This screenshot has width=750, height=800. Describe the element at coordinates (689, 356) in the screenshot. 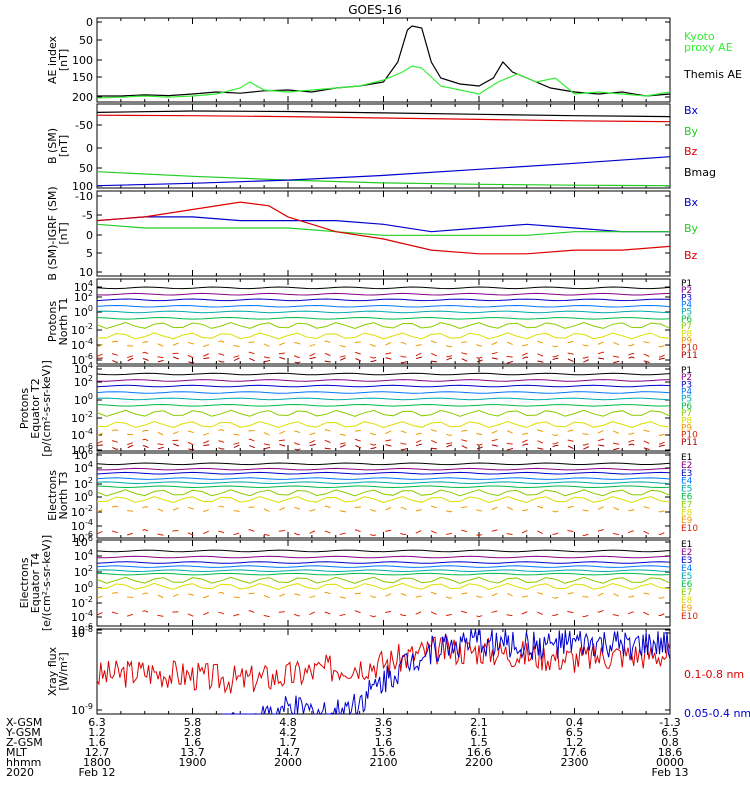

I see `legend-channel: P11` at that location.